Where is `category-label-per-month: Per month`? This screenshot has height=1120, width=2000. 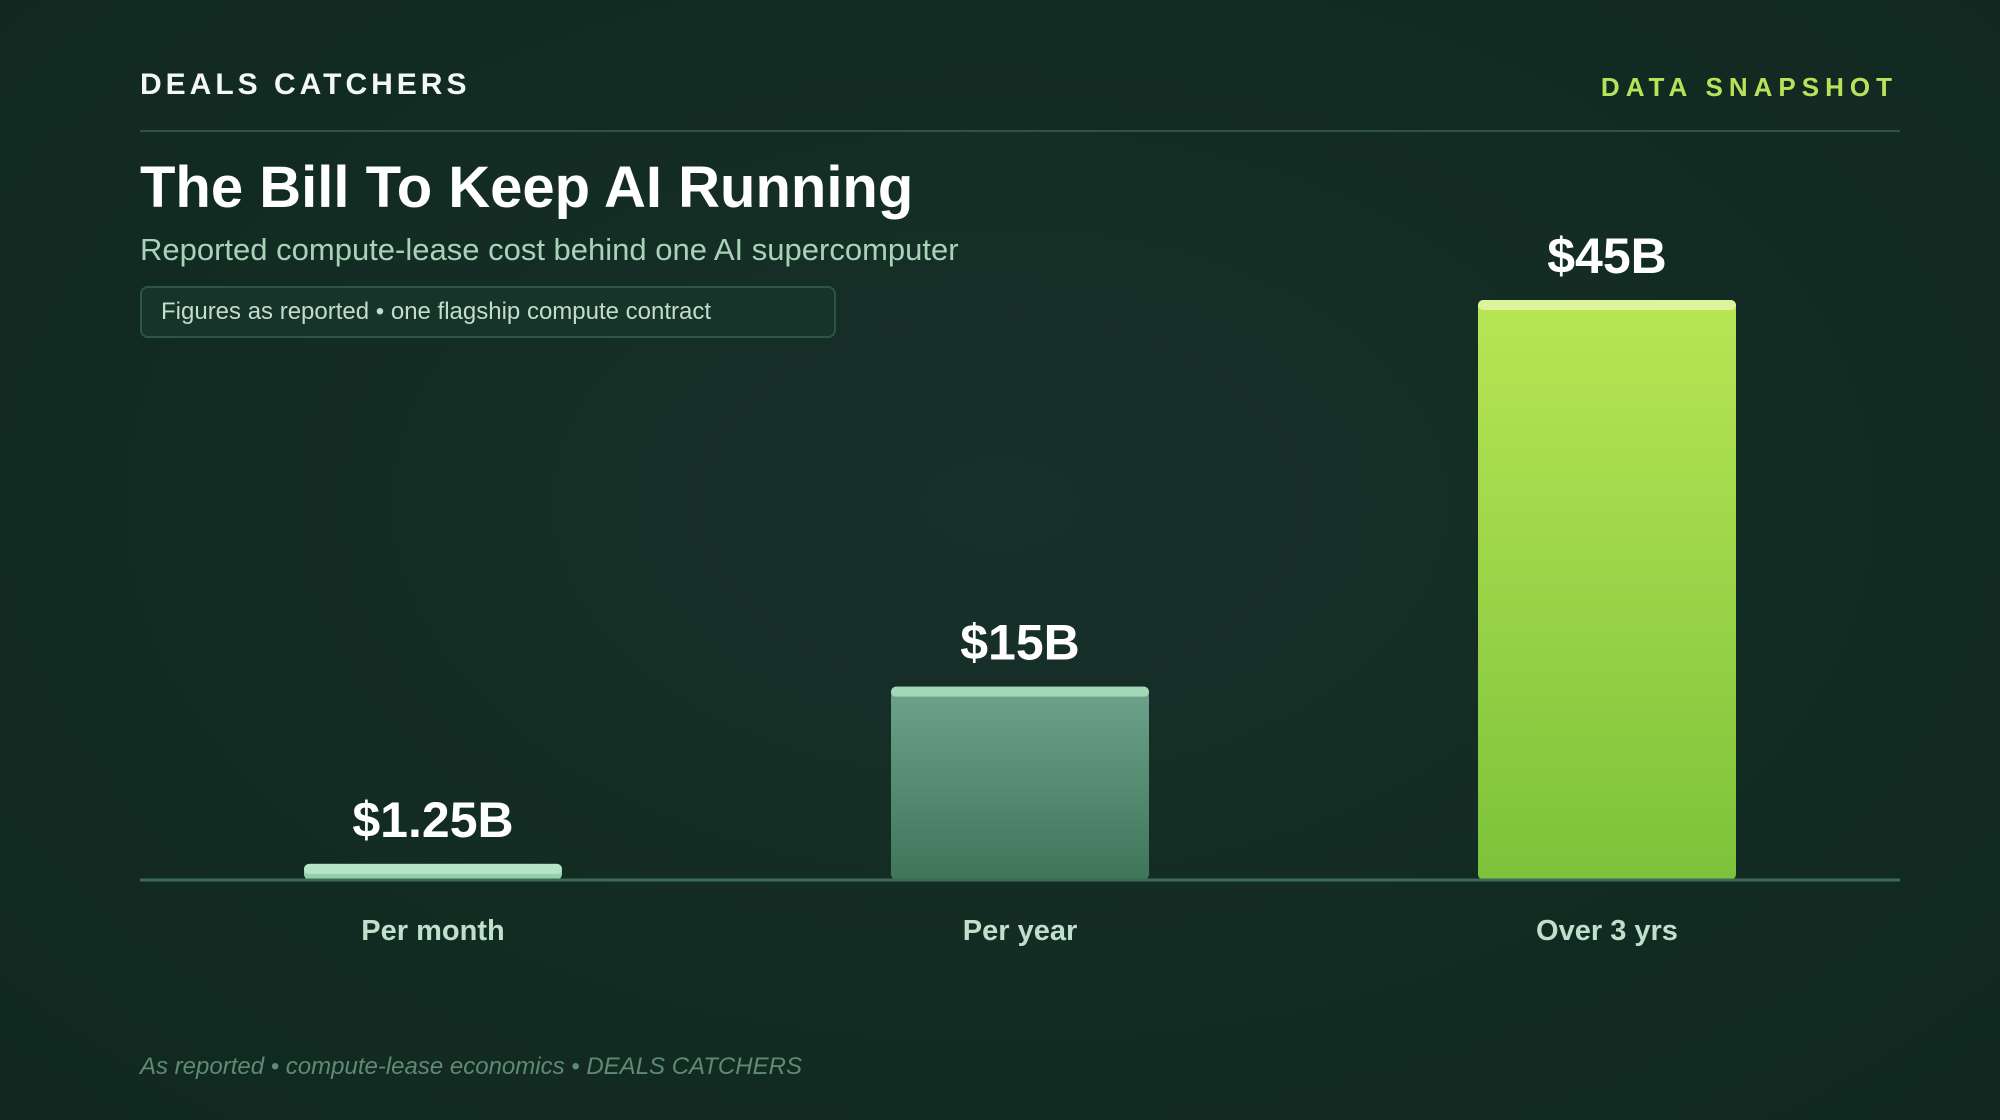
category-label-per-month: Per month is located at coordinates (432, 931).